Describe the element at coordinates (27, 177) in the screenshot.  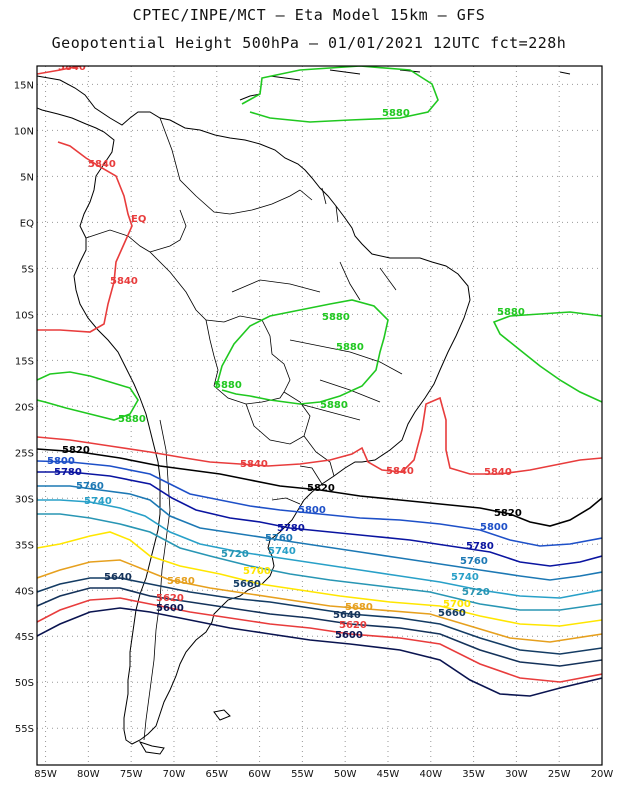
I see `lat-tick-label: 5N` at that location.